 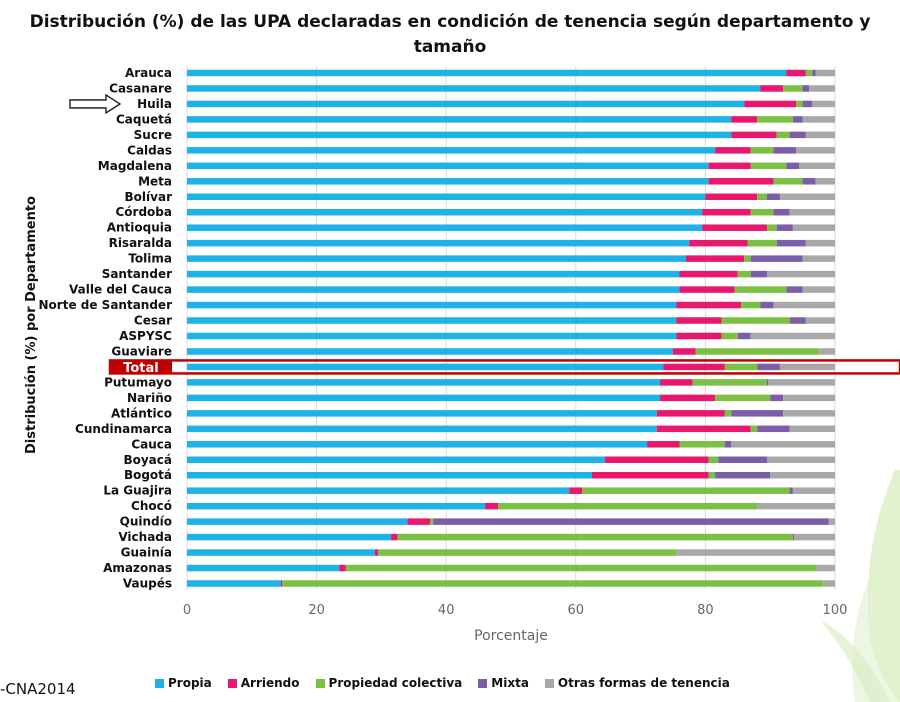 I want to click on source-note: -CNA2014, so click(x=38, y=689).